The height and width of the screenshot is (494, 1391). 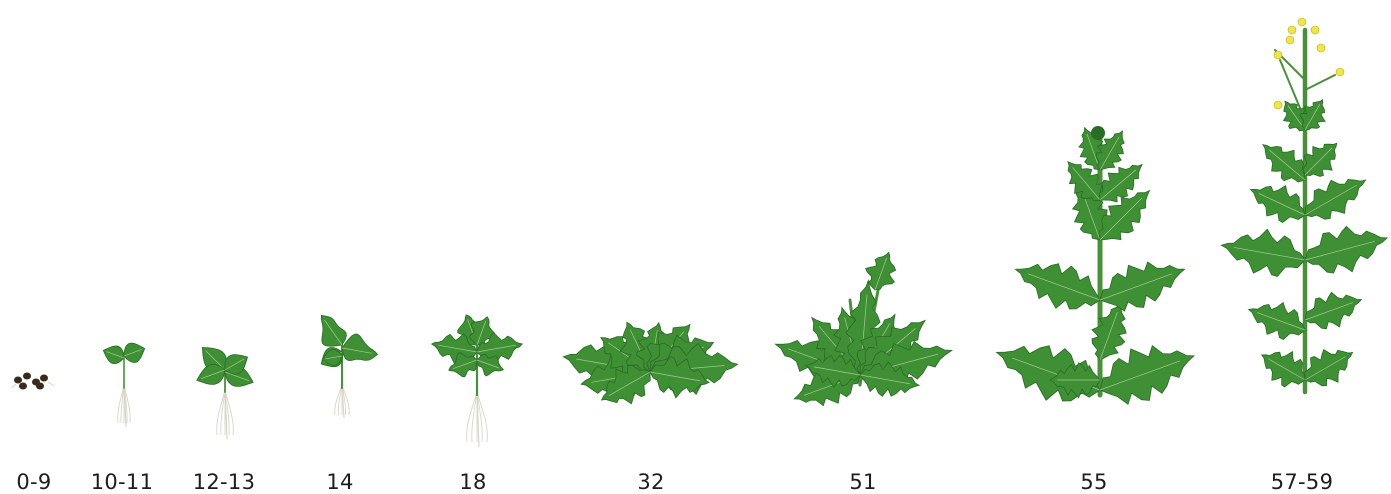 What do you see at coordinates (651, 482) in the screenshot?
I see `stage-label-32: 32` at bounding box center [651, 482].